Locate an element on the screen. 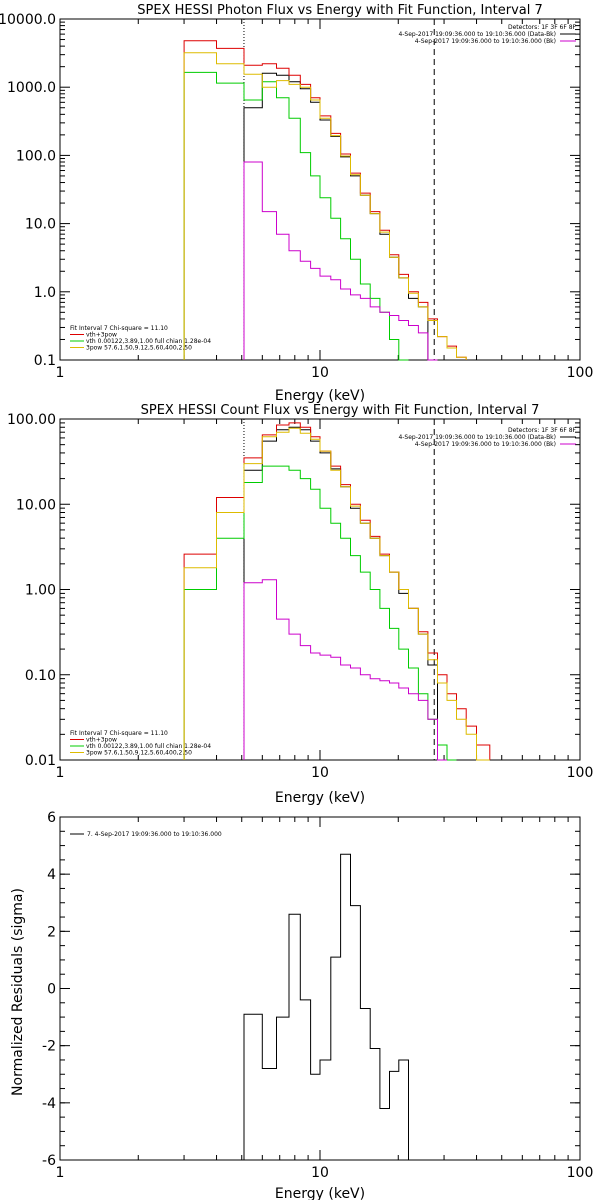  y-tick-label: 1.00 is located at coordinates (40, 591).